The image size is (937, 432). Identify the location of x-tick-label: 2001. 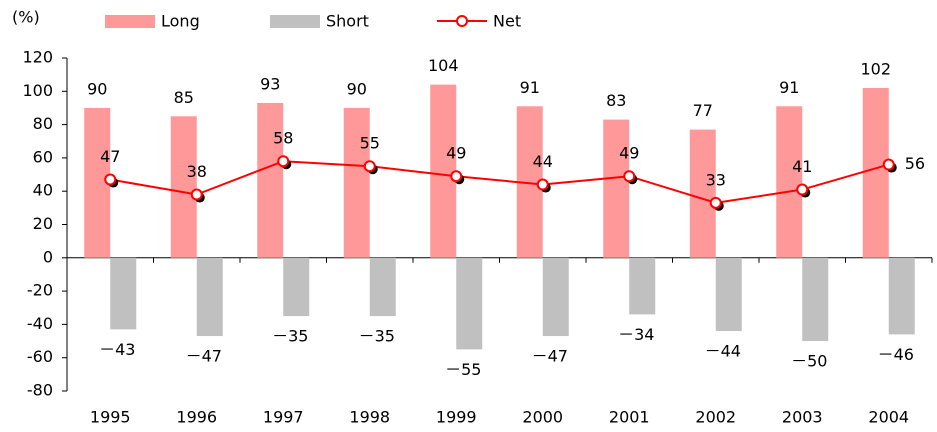
(629, 417).